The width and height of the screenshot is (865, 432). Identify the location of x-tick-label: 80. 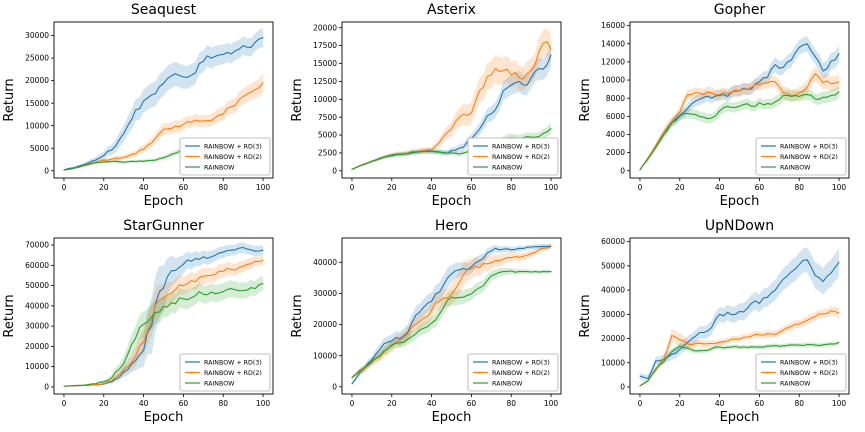
(223, 187).